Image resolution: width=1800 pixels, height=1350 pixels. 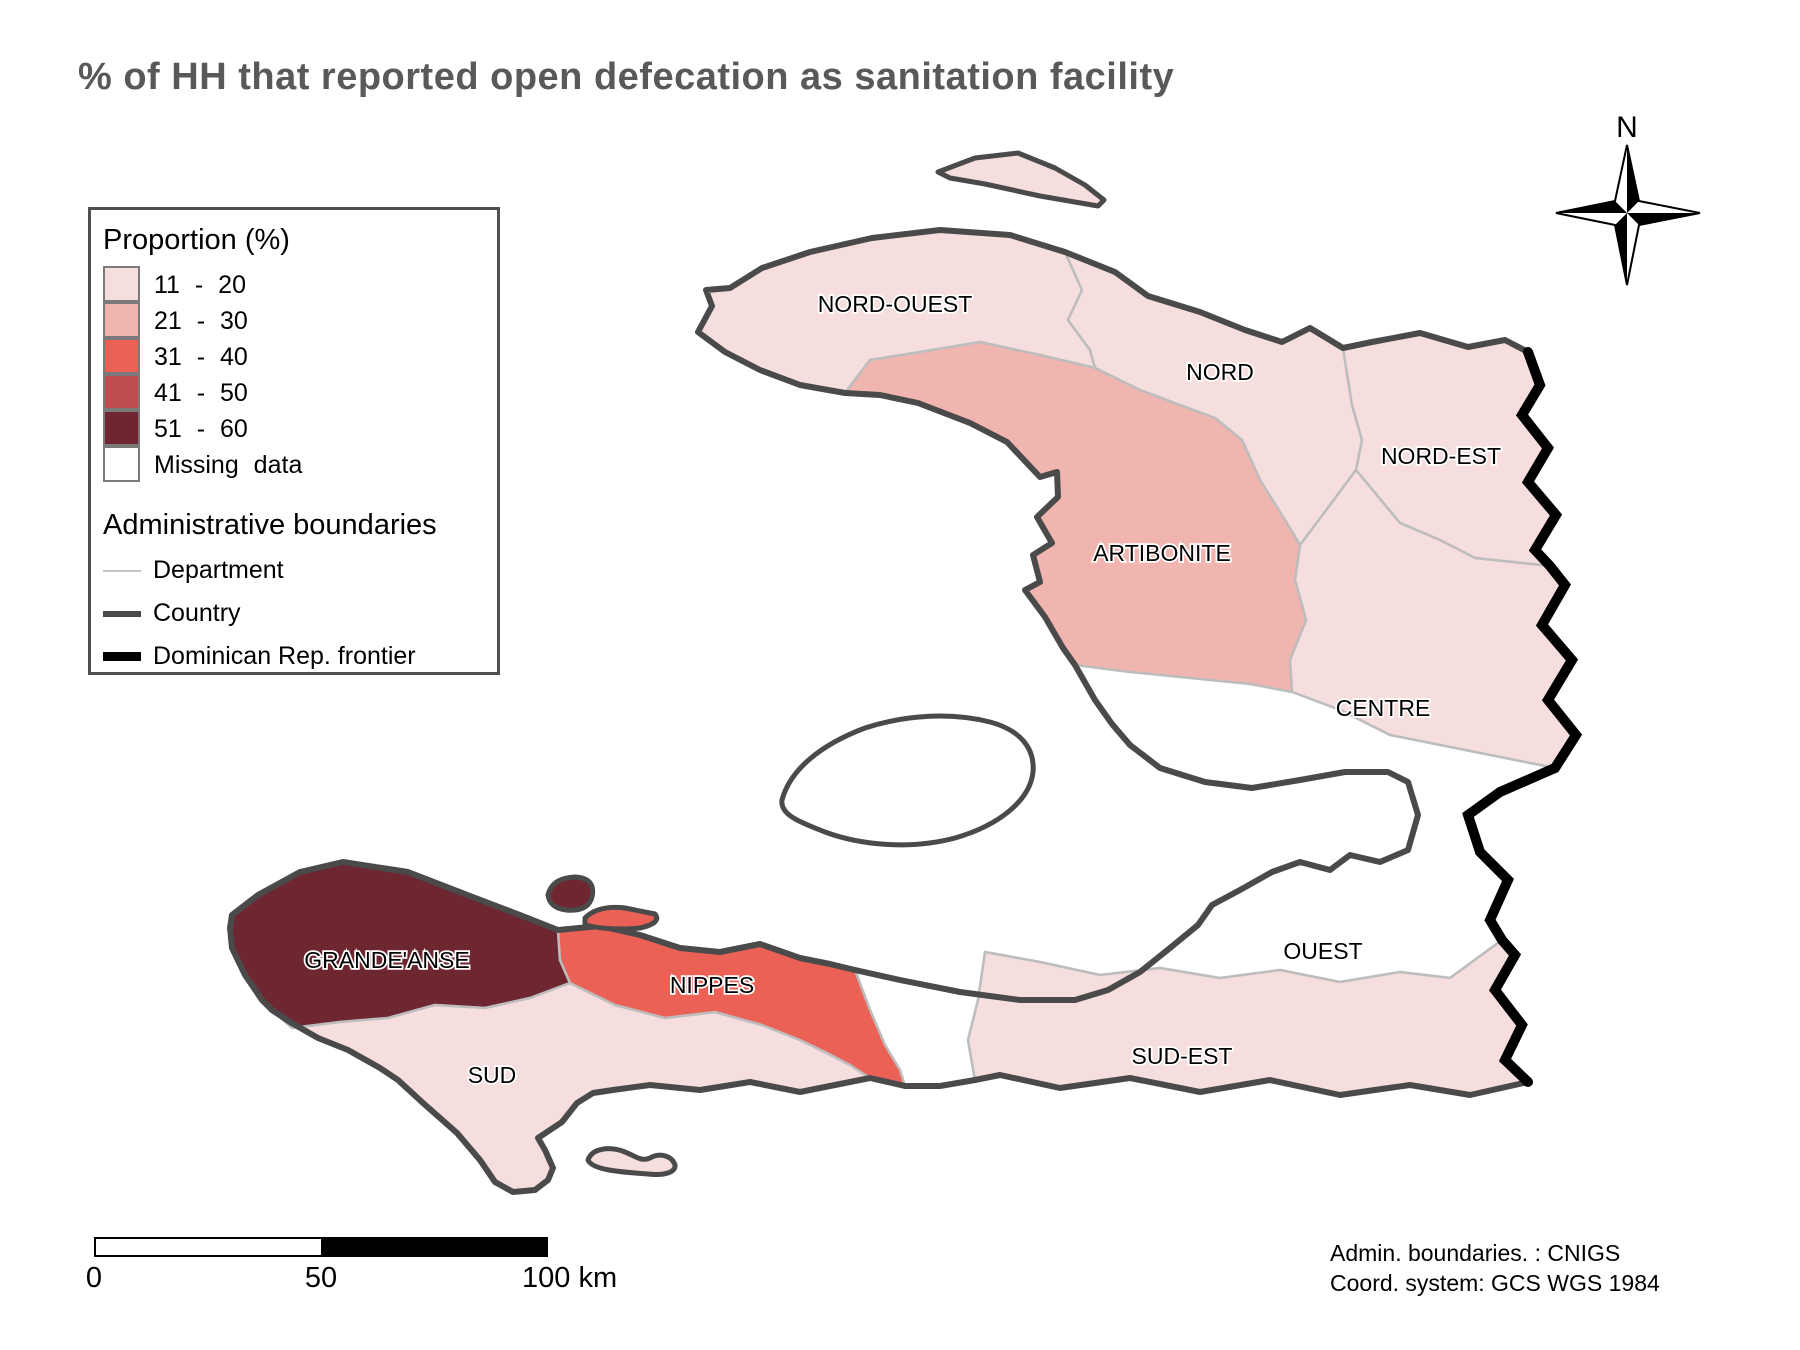 I want to click on label-nippes: NIPPES, so click(x=712, y=985).